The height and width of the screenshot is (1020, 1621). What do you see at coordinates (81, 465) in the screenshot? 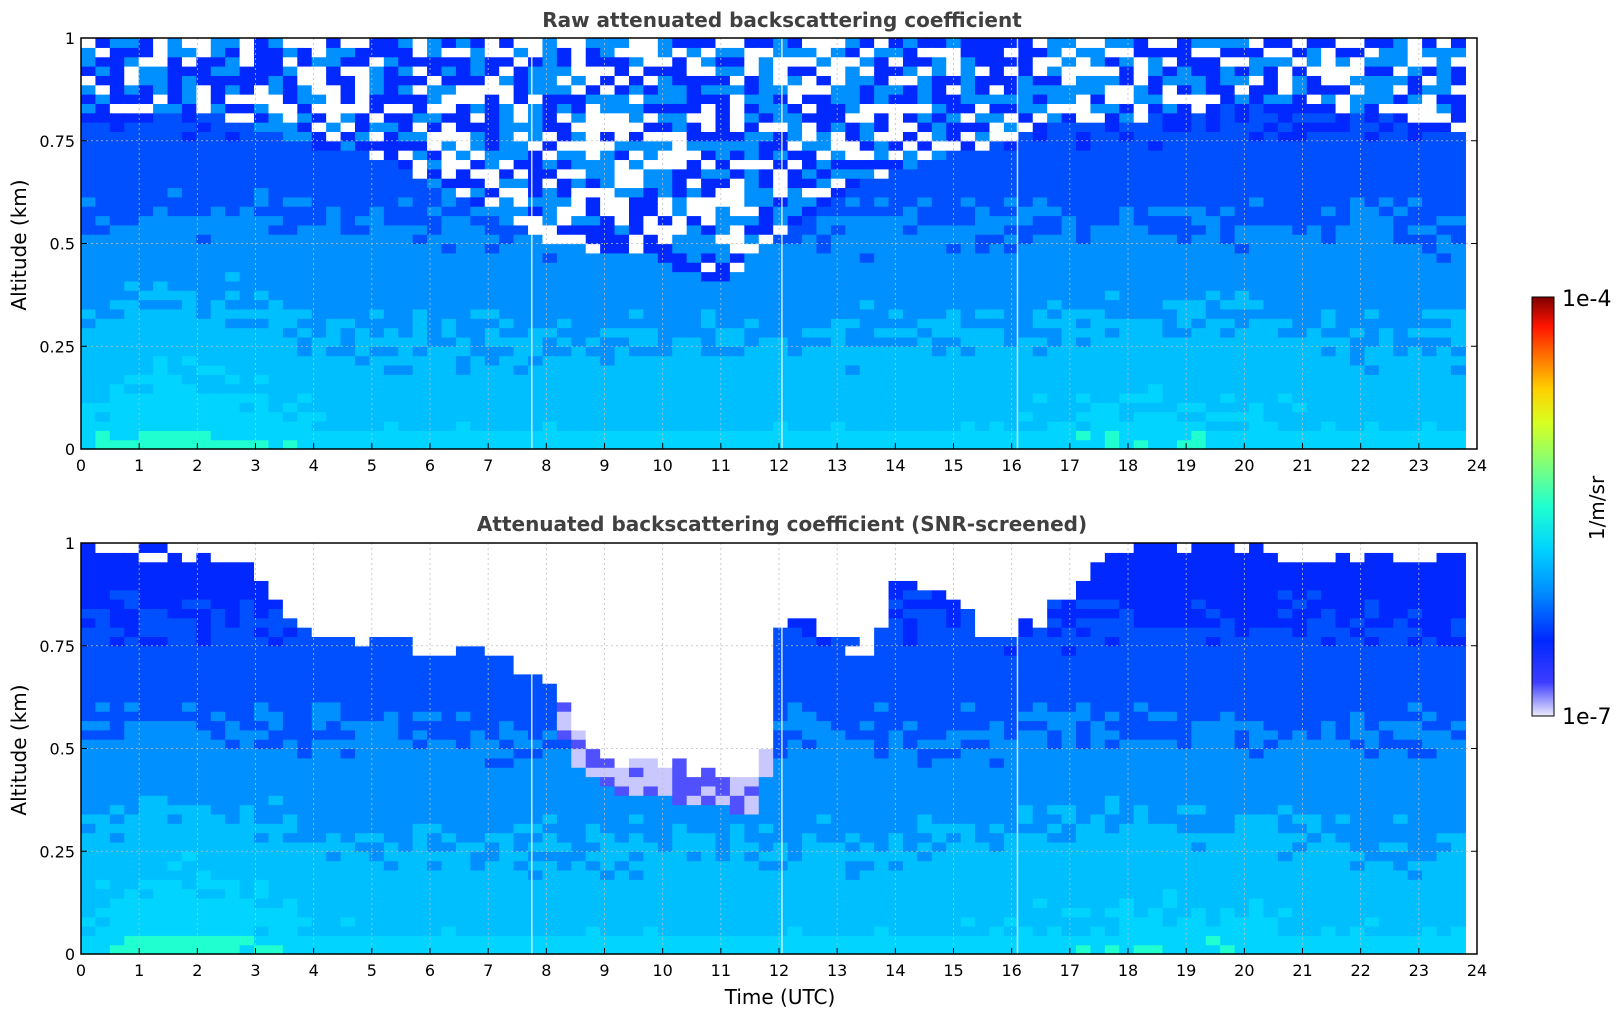
I see `x-tick-label: 0` at bounding box center [81, 465].